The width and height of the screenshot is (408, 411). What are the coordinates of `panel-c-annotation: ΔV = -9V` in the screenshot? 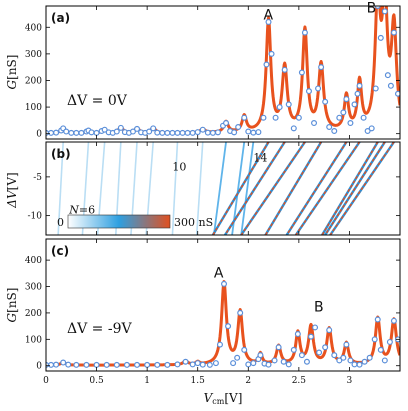 It's located at (99, 329).